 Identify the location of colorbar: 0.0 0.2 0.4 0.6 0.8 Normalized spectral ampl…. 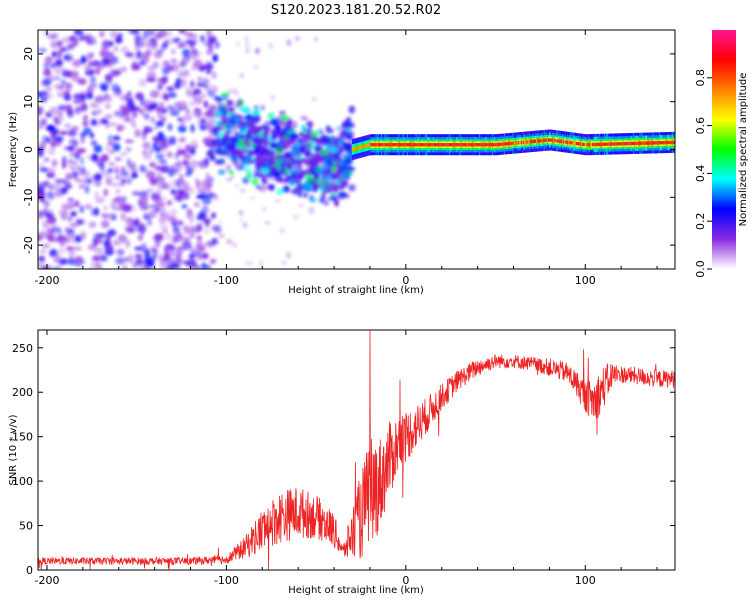
(721, 154).